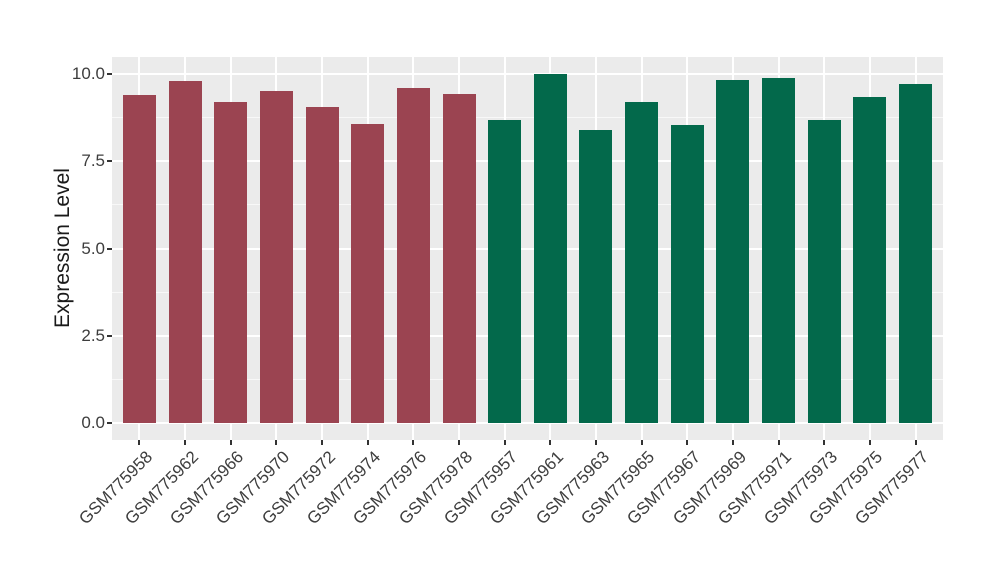  I want to click on y-tick-label: 7.5, so click(93, 161).